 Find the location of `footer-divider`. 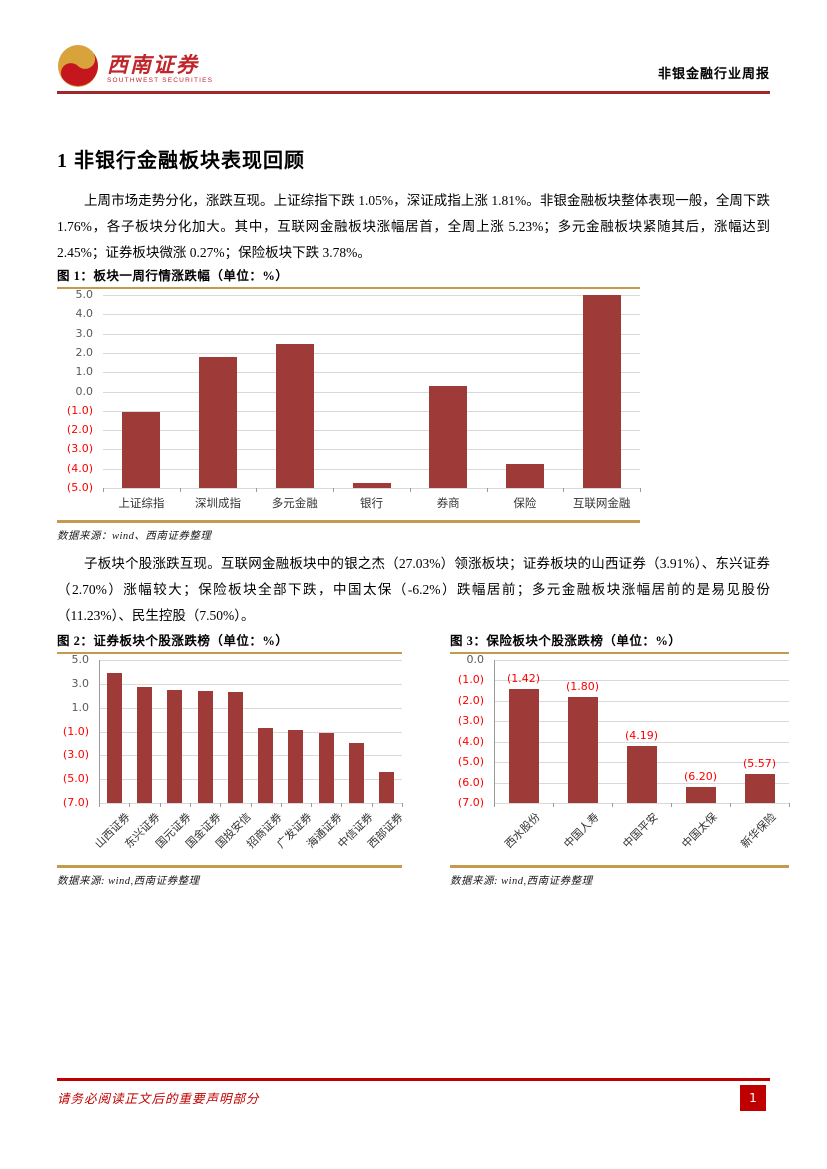

footer-divider is located at coordinates (413, 1079).